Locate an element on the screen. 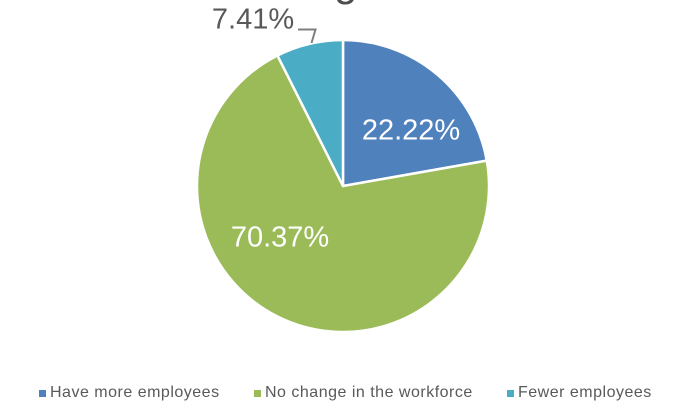 The width and height of the screenshot is (691, 408). legend-label-have-more-employees: Have more employees is located at coordinates (135, 392).